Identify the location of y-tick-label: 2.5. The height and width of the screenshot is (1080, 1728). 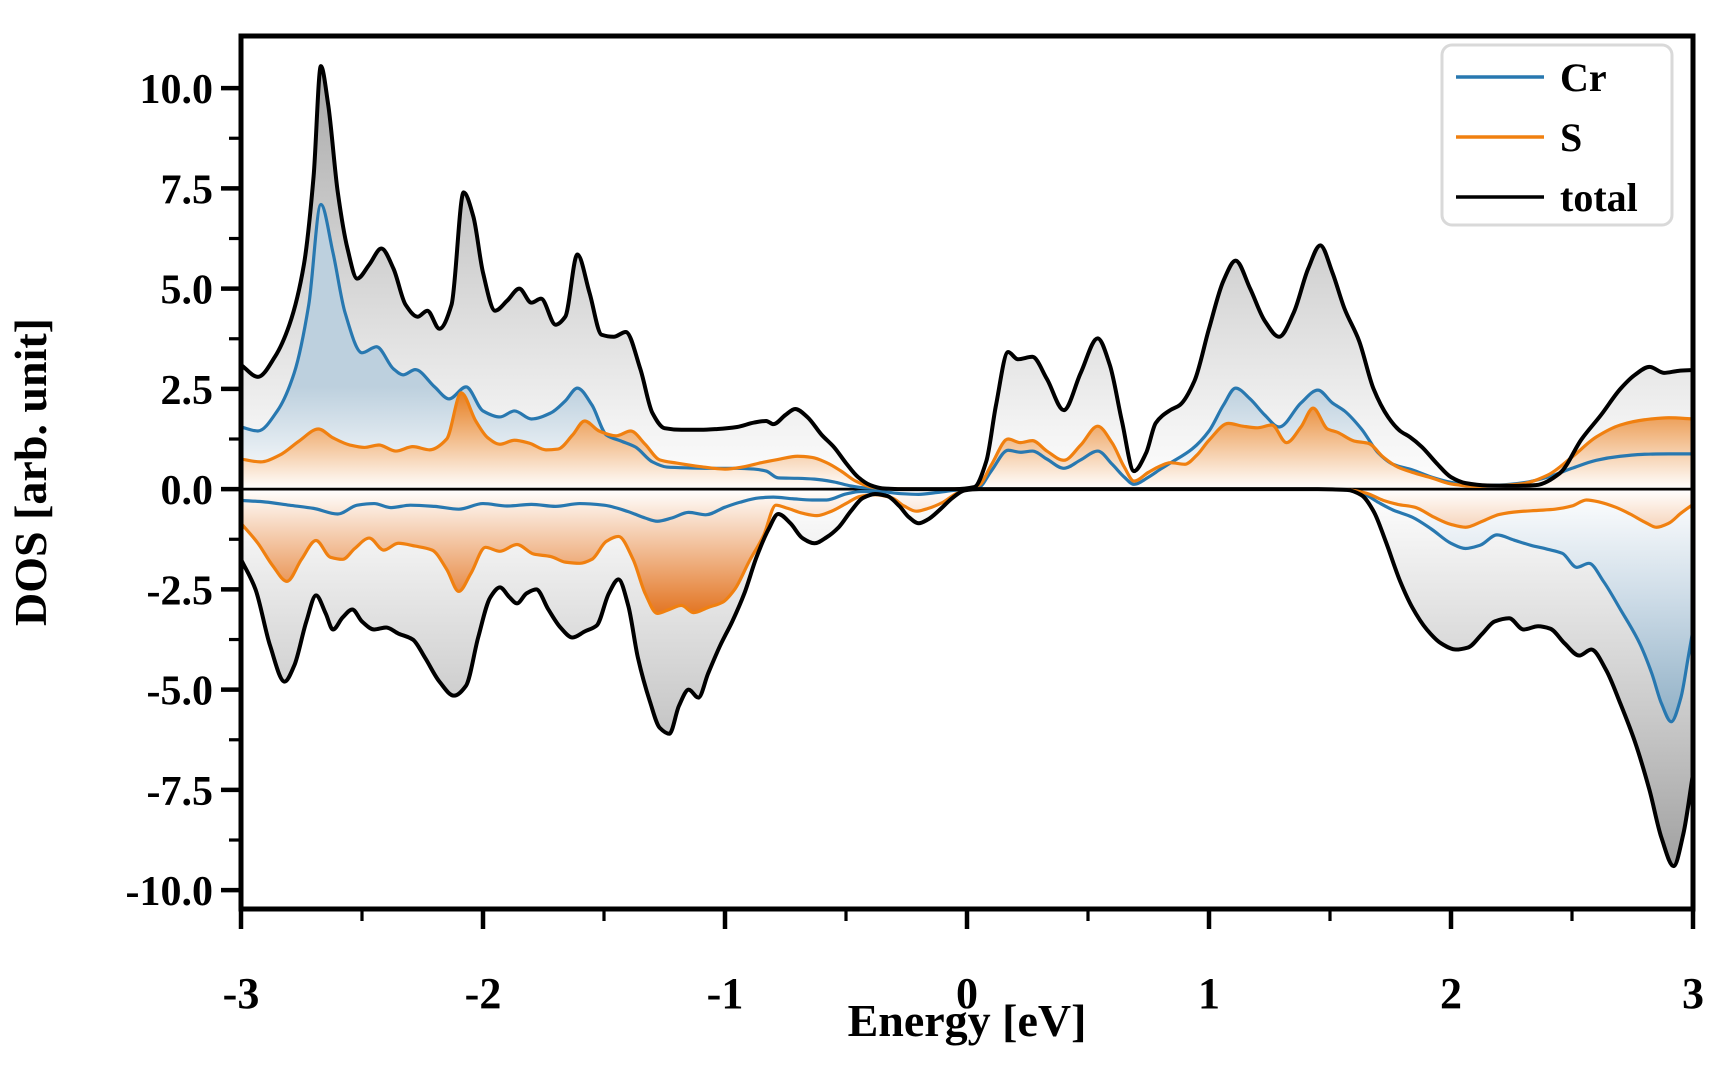
(187, 391).